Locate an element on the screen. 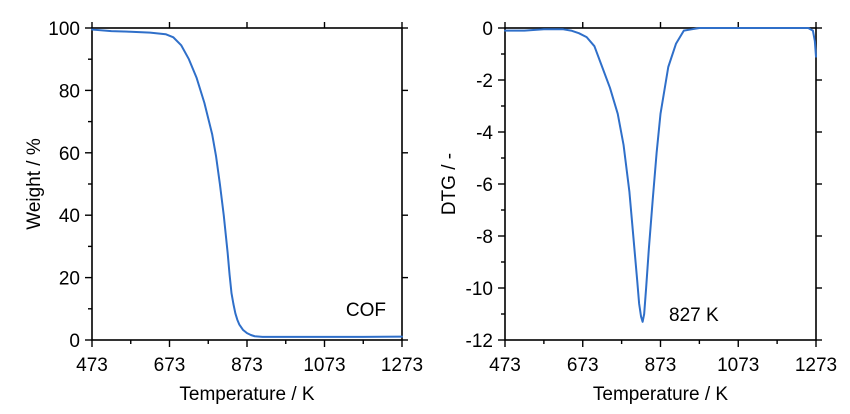 Image resolution: width=850 pixels, height=414 pixels. y-tick-label: 20 is located at coordinates (69, 279).